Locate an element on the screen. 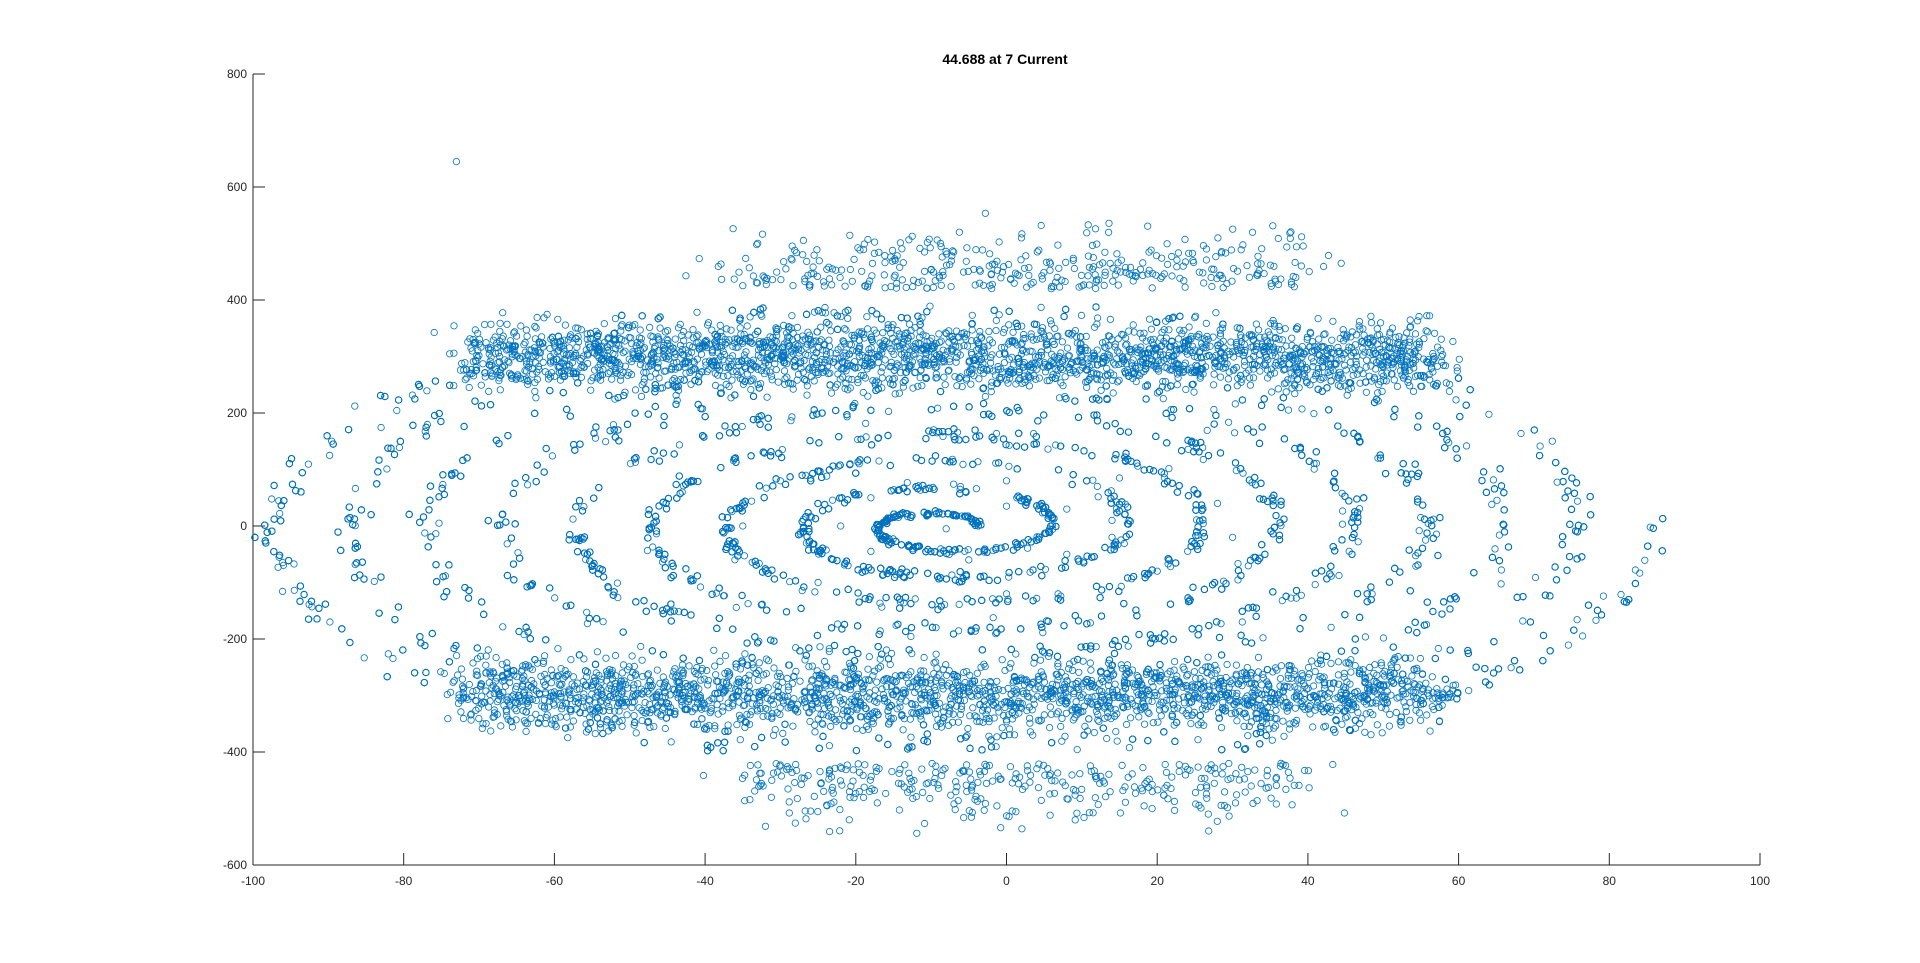 This screenshot has width=1920, height=963. x-tick-label: 80 is located at coordinates (1610, 881).